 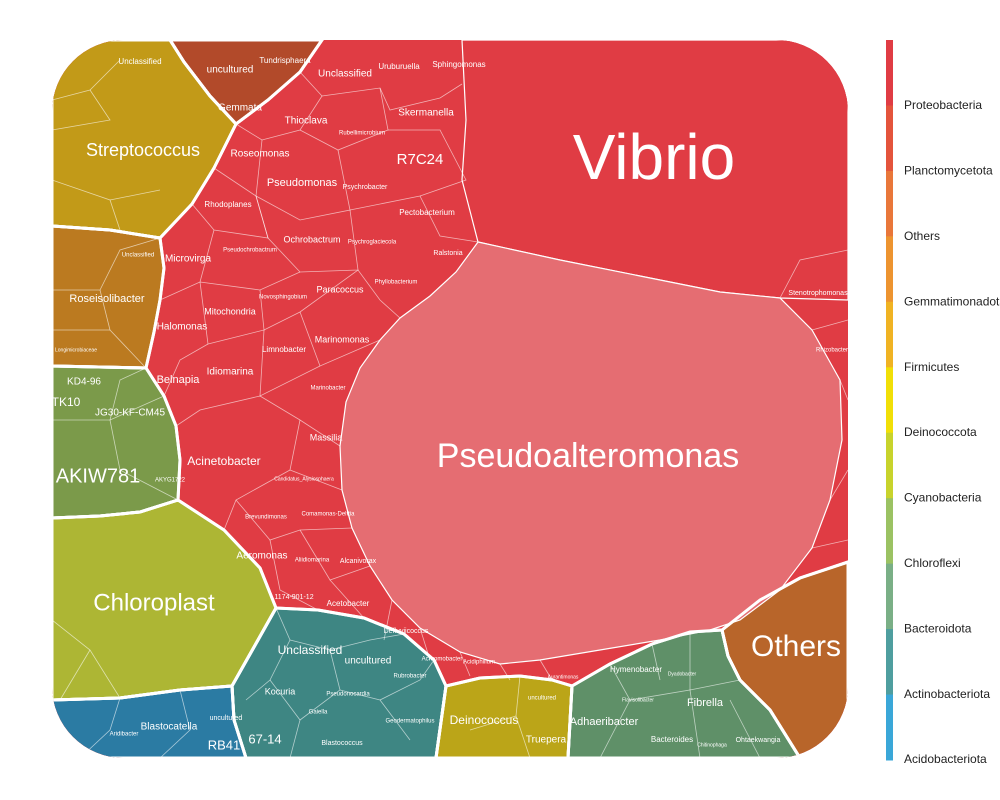 I want to click on legend-swatch-chloroflexi, so click(x=889, y=531).